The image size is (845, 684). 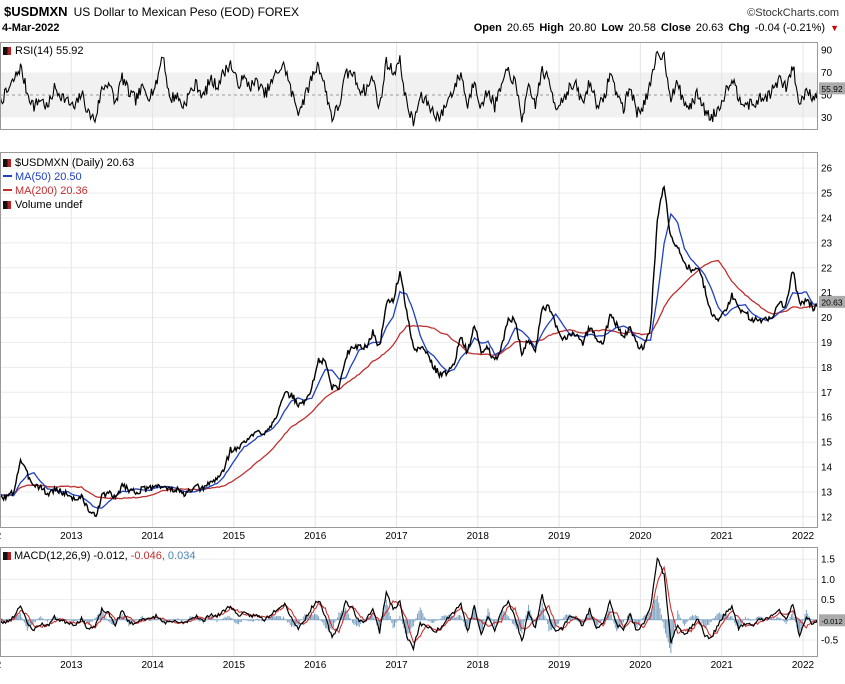 I want to click on svg-text: 90, so click(x=827, y=50).